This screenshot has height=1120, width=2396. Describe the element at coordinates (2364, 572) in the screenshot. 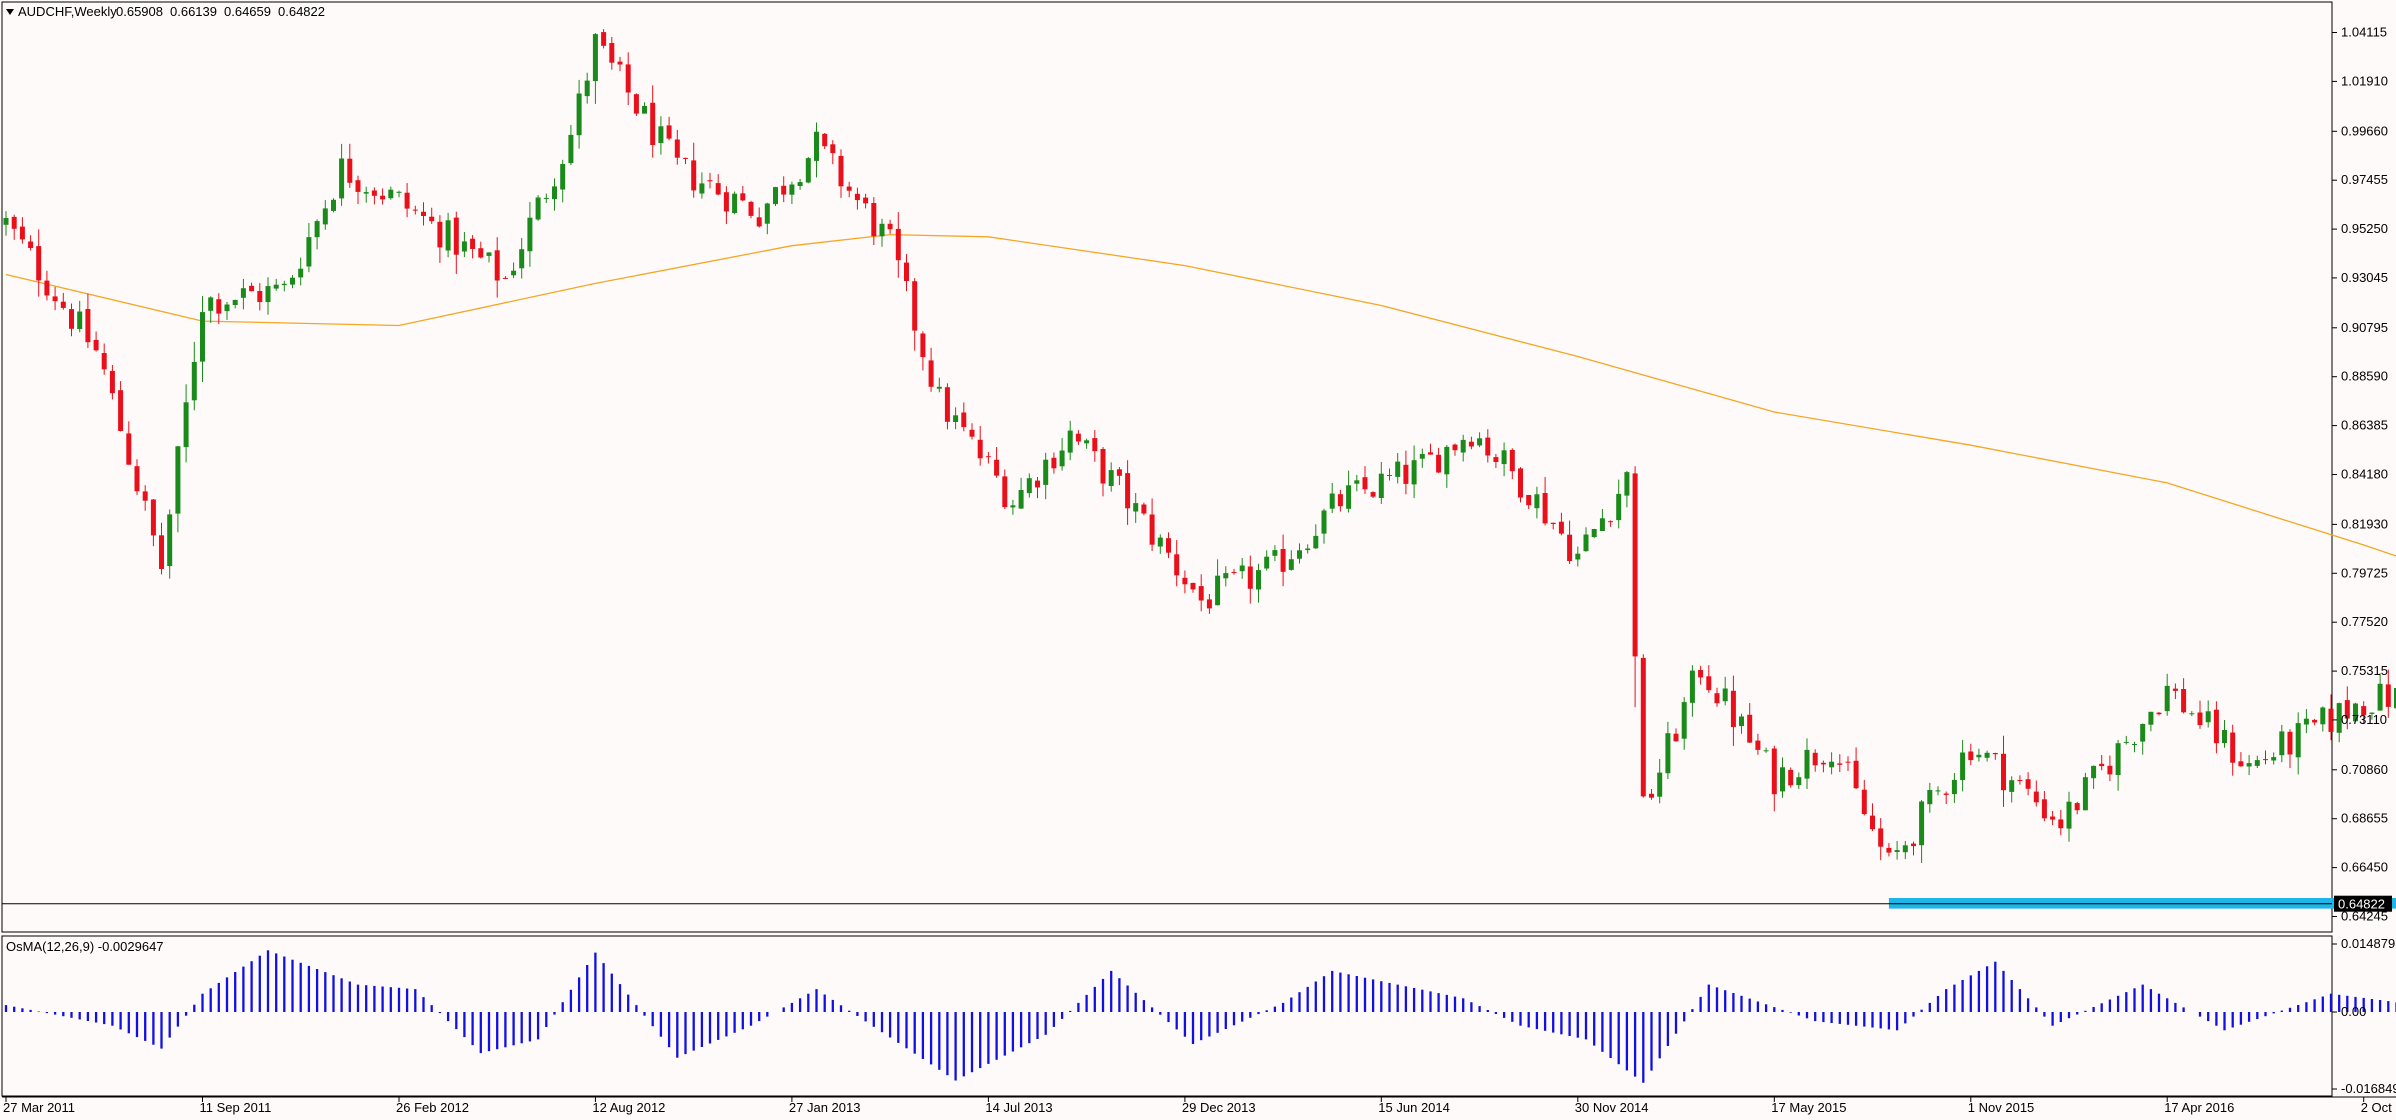

I see `price-tick-label: 0.79725` at that location.